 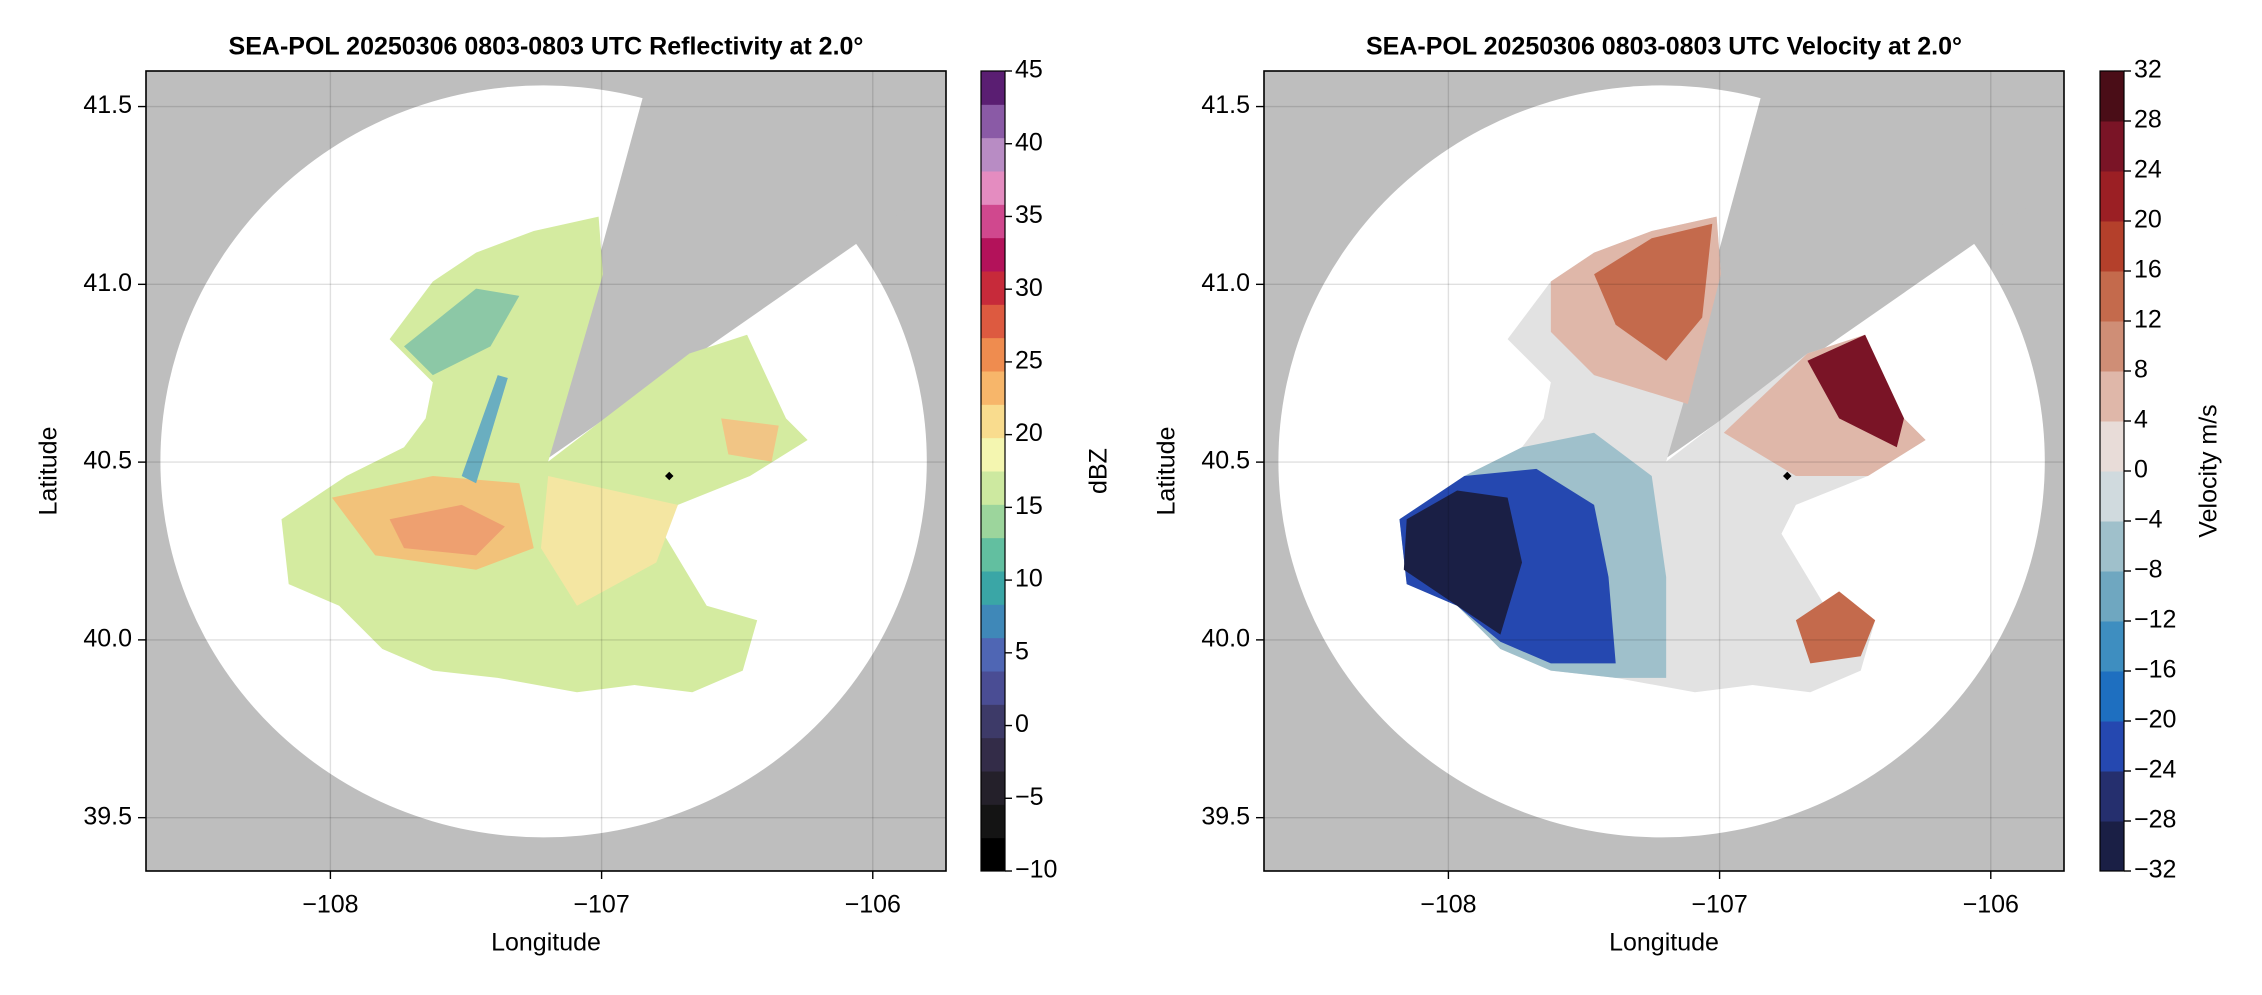 I want to click on colorbar-tick-label: −8, so click(x=2148, y=570).